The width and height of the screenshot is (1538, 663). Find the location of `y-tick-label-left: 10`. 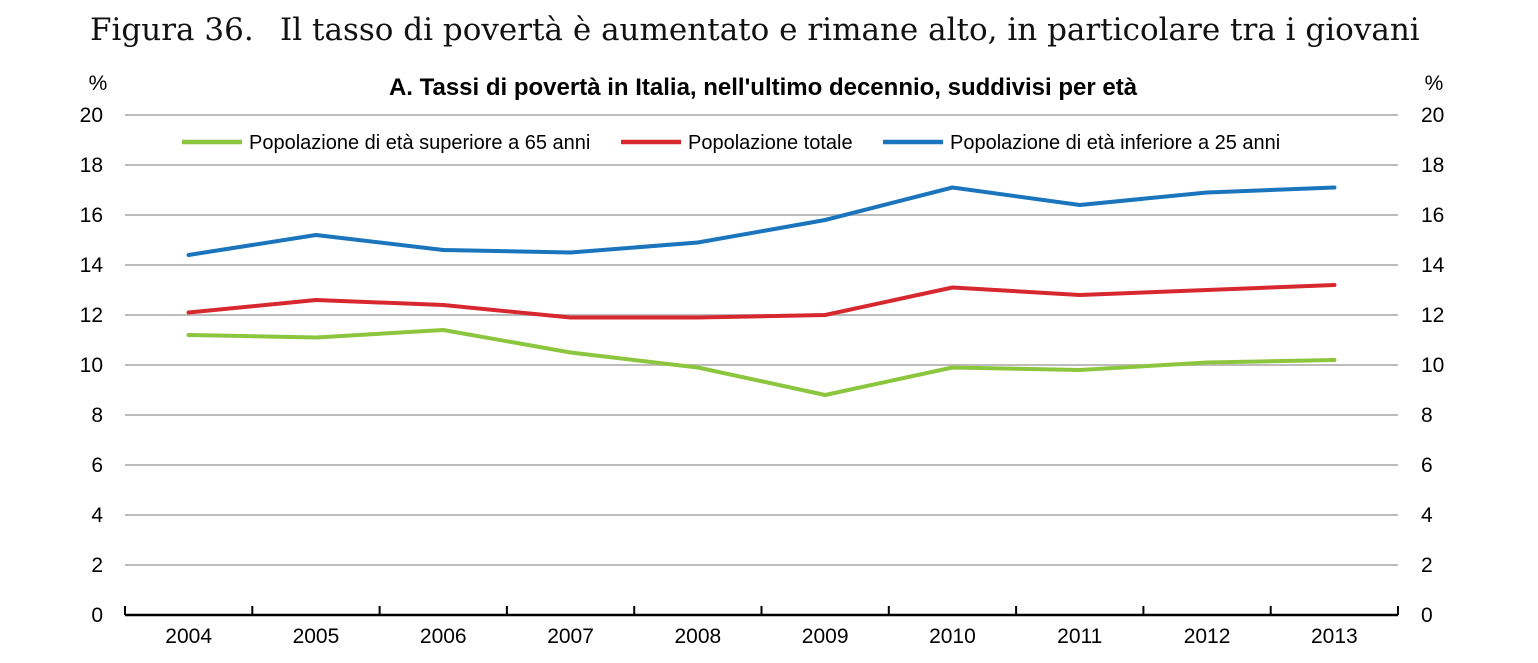

y-tick-label-left: 10 is located at coordinates (91, 365).